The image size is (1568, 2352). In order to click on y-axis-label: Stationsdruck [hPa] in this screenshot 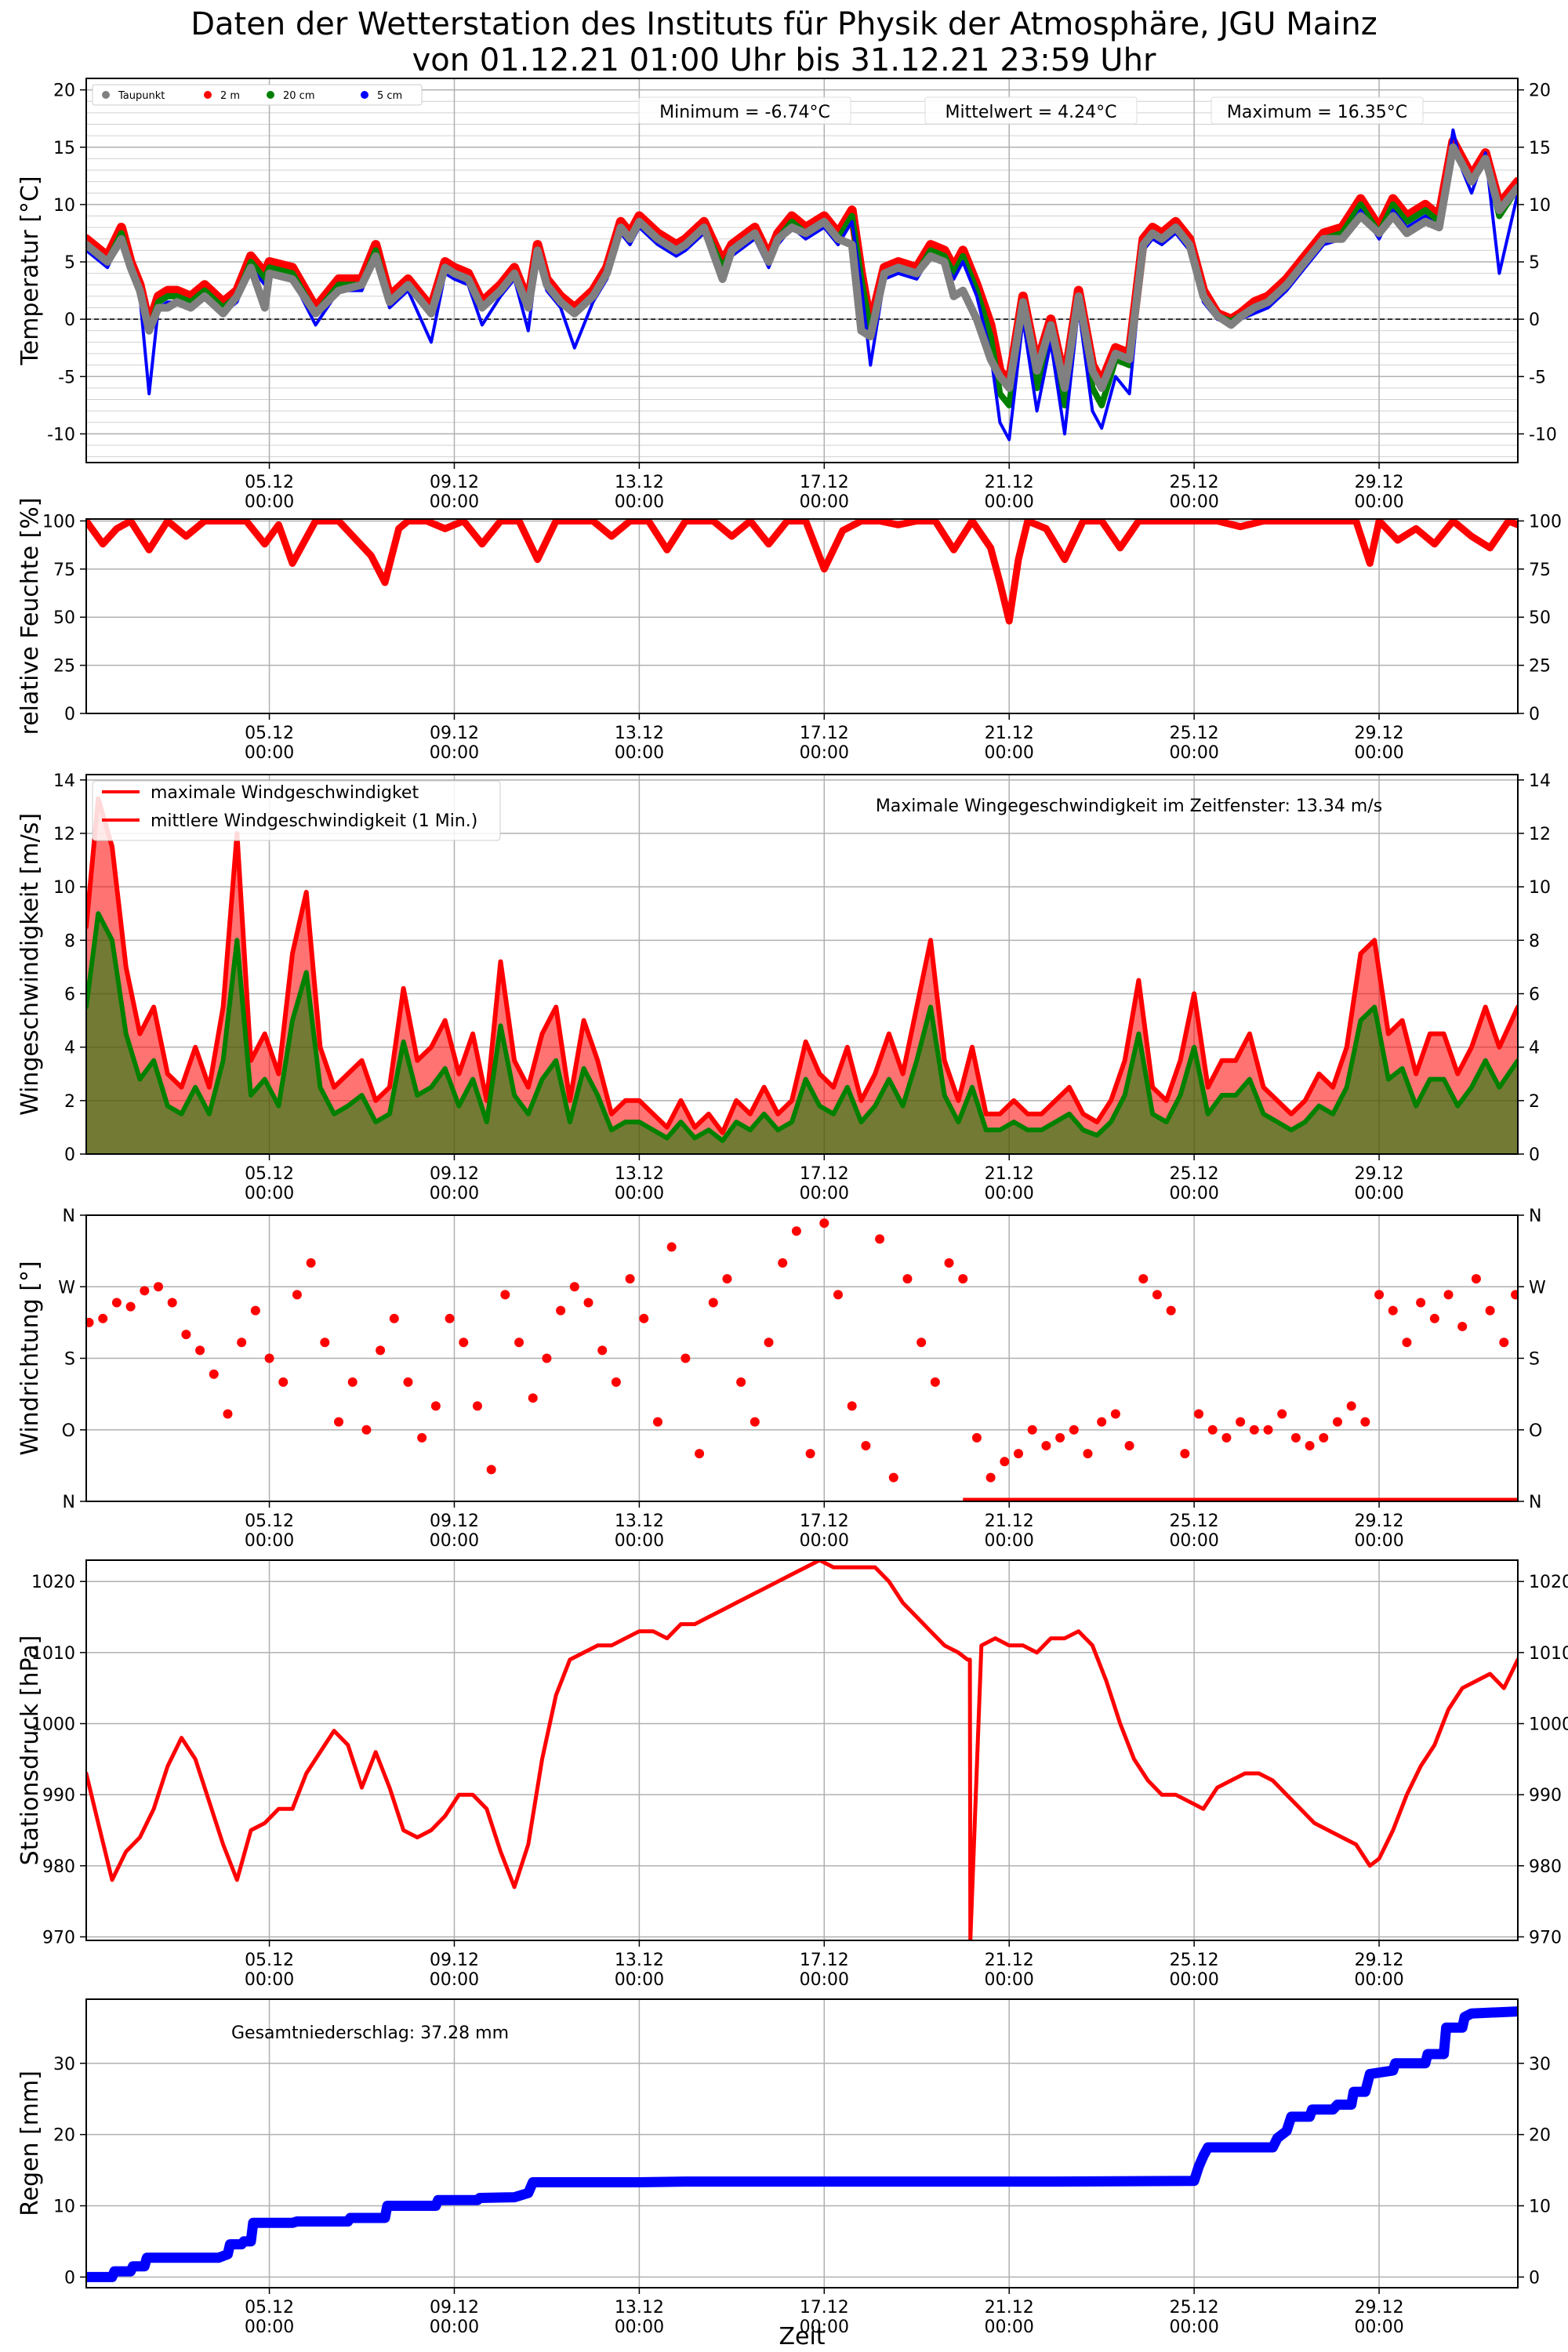, I will do `click(30, 1750)`.